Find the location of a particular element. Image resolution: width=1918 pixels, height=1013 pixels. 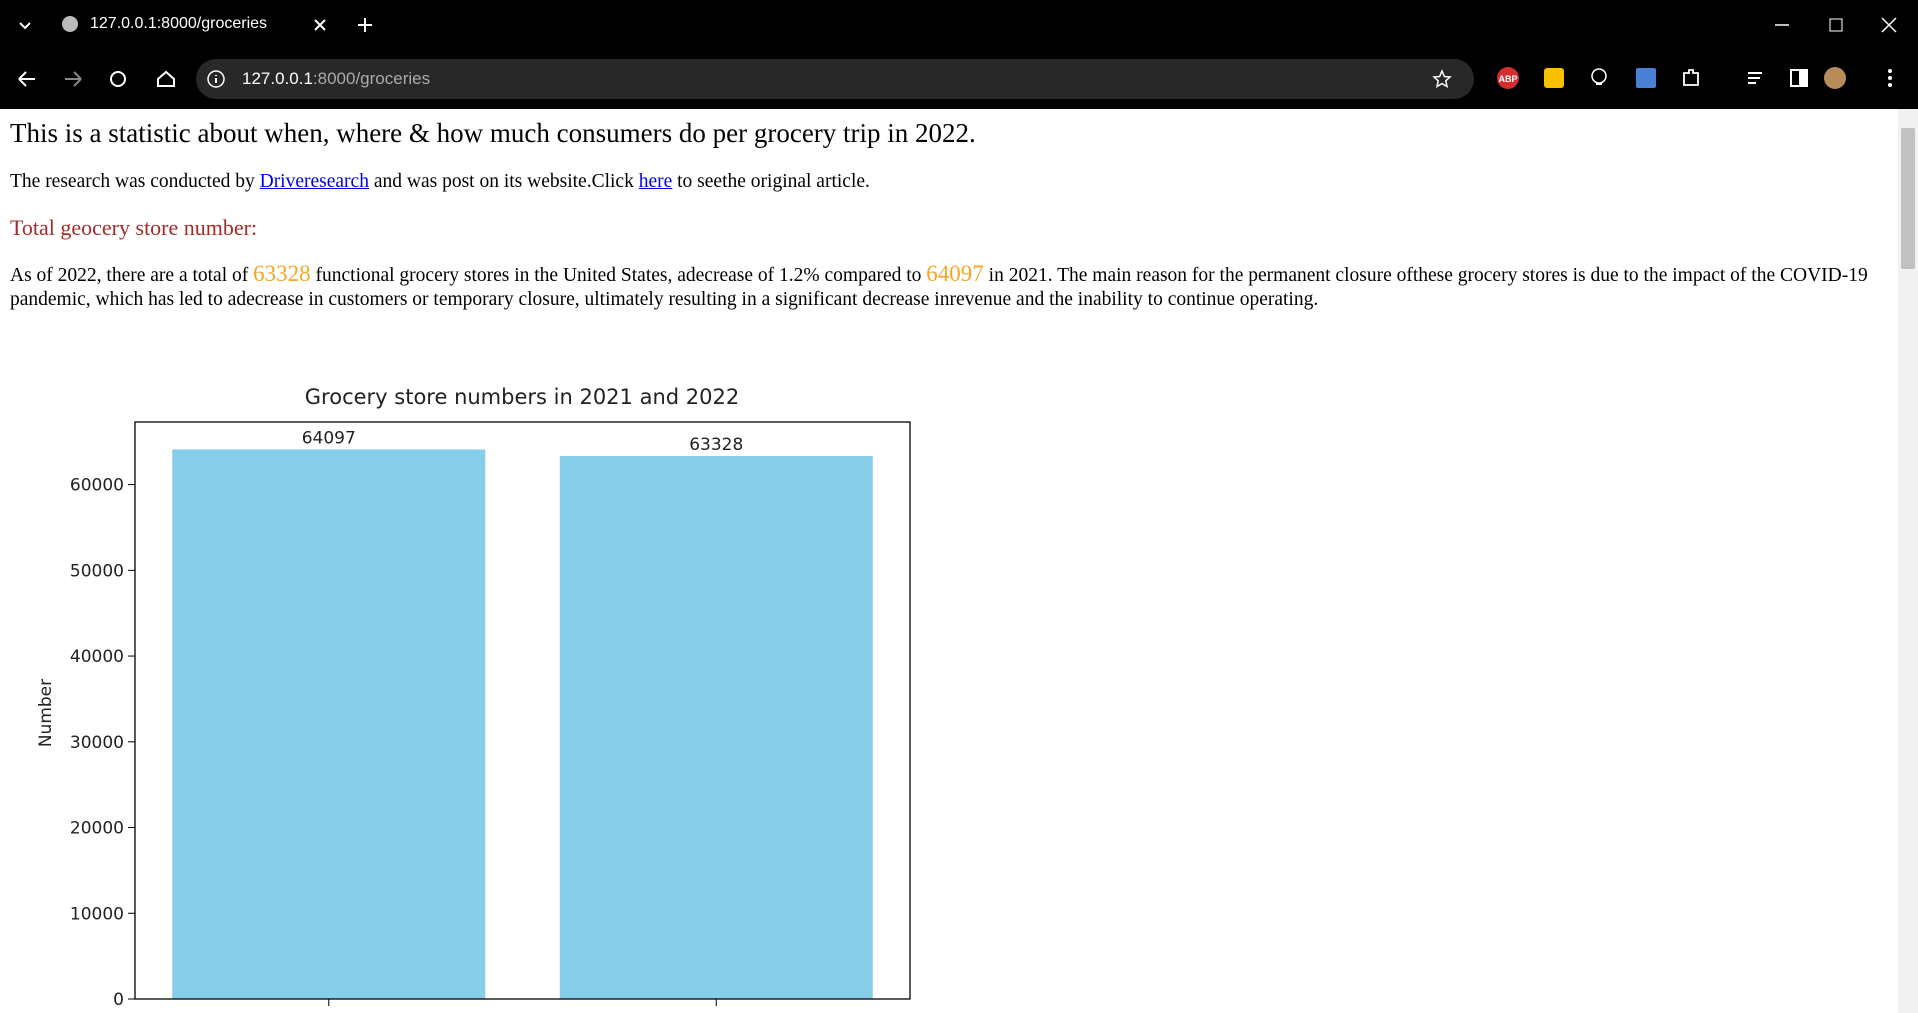

adblock-extension: ABP is located at coordinates (1508, 78).